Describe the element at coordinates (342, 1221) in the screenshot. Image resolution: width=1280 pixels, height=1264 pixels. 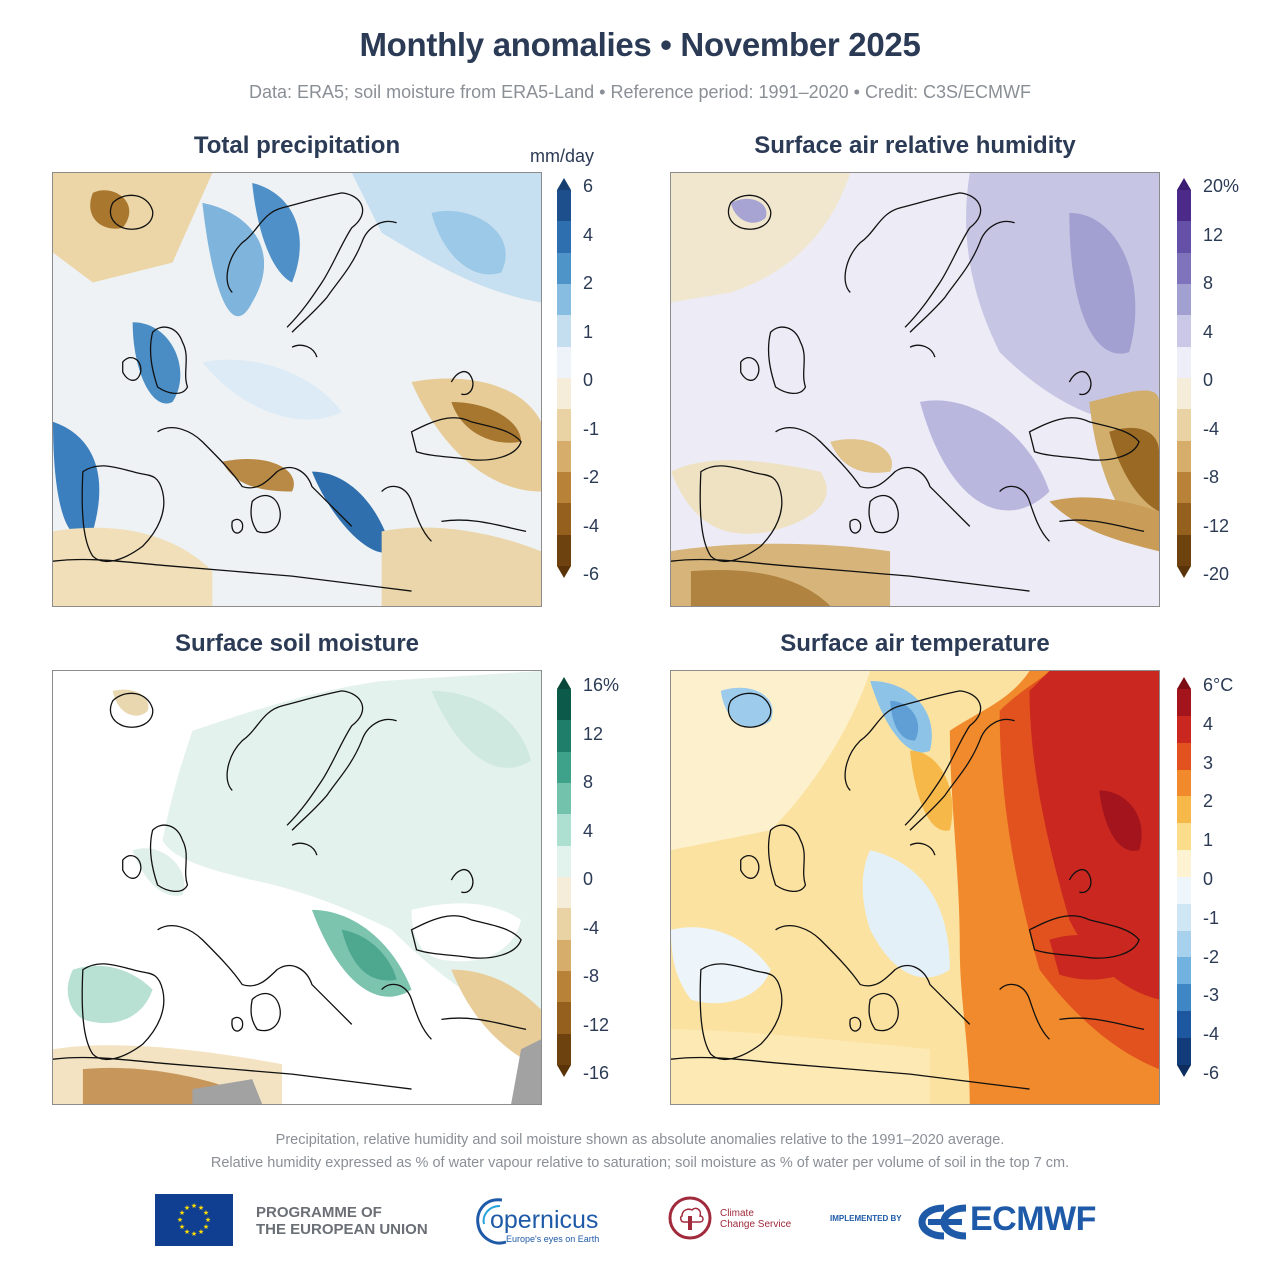
I see `eu-programme-label: PROGRAMME OF THE EUROPEAN UNION` at that location.